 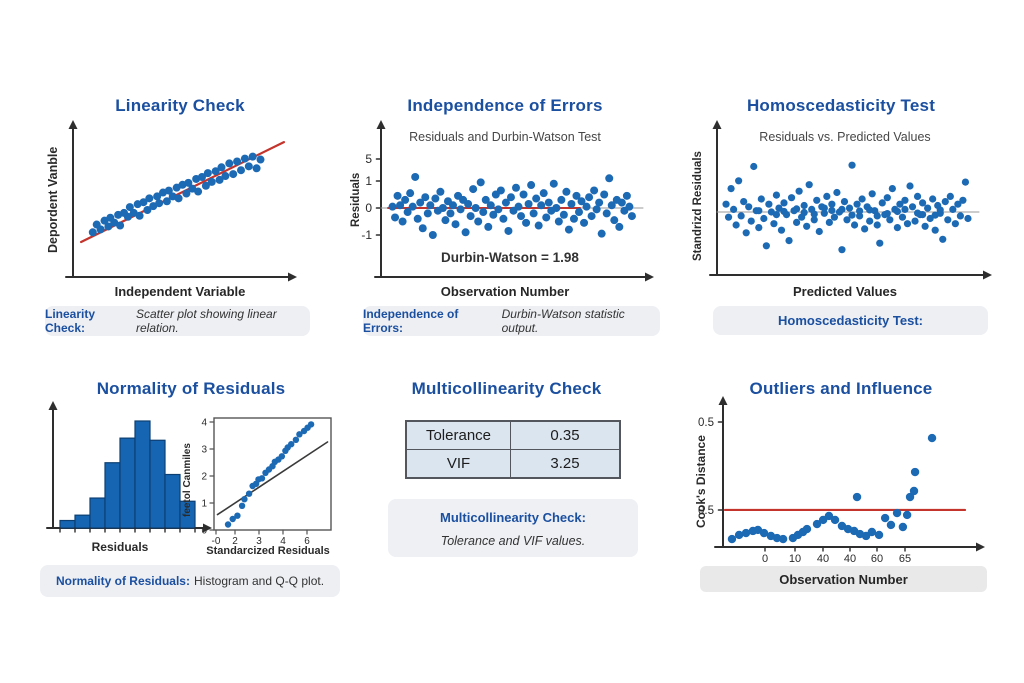 I want to click on independence-subtitle: Residuals and Durbin-Watson Test, so click(x=505, y=137).